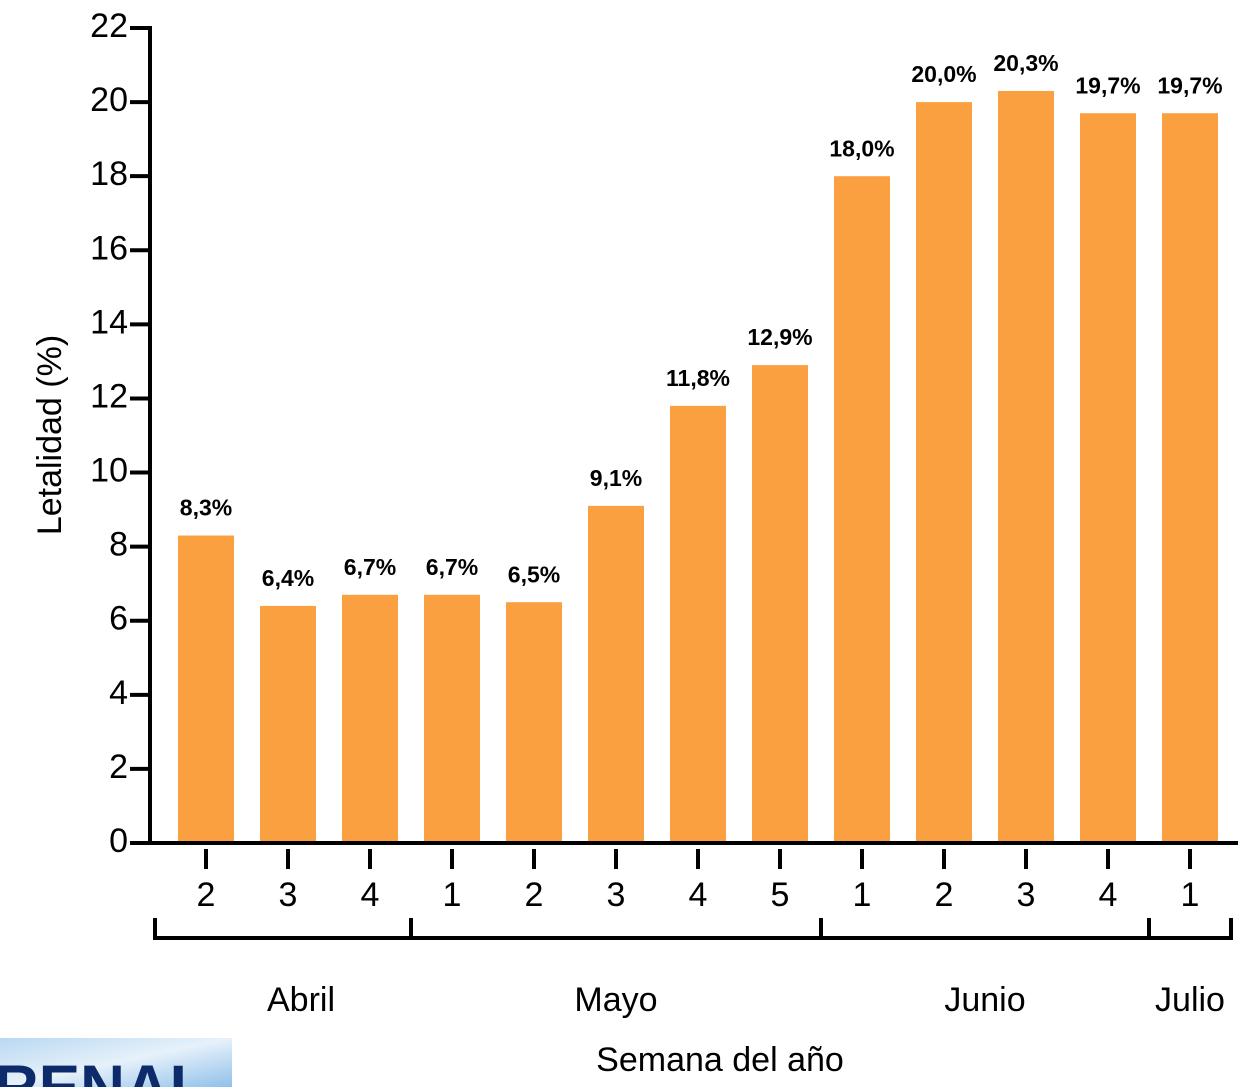  I want to click on logo-text: RENAL, so click(104, 1070).